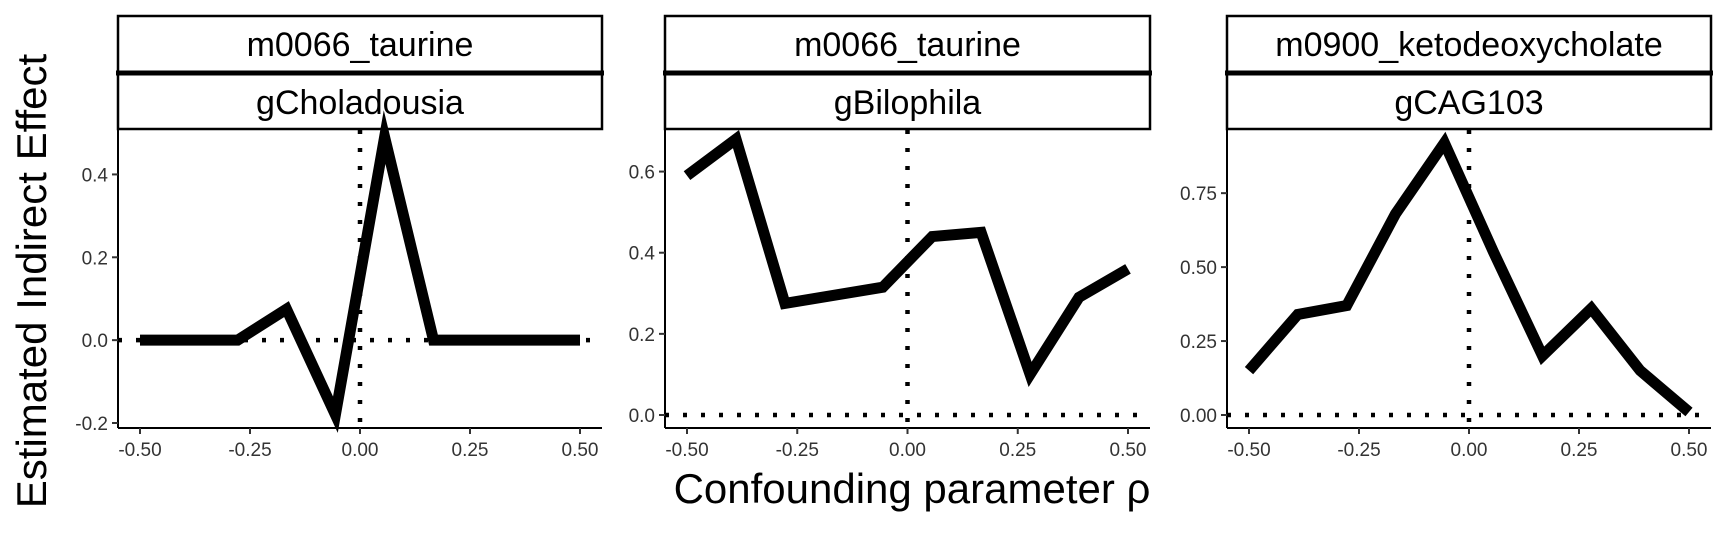  Describe the element at coordinates (1198, 342) in the screenshot. I see `y-tick-label: 0.25` at that location.